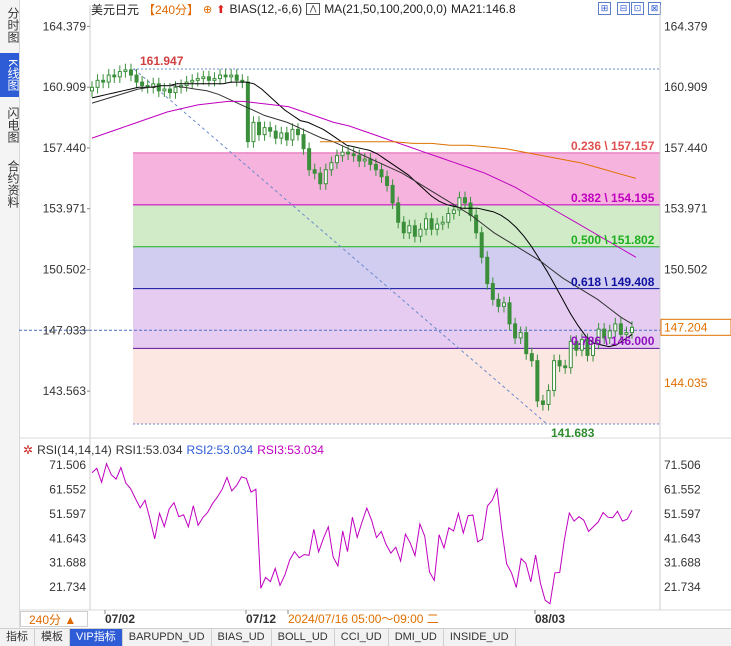 This screenshot has height=646, width=731. What do you see at coordinates (362, 637) in the screenshot?
I see `tab-cci: CCI_UD` at bounding box center [362, 637].